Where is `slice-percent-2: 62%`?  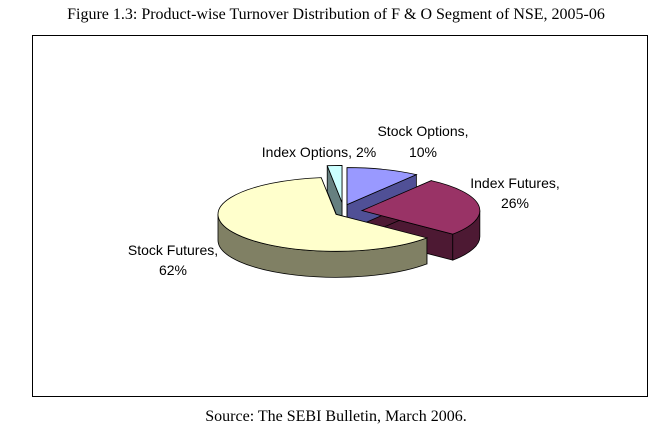 slice-percent-2: 62% is located at coordinates (173, 270).